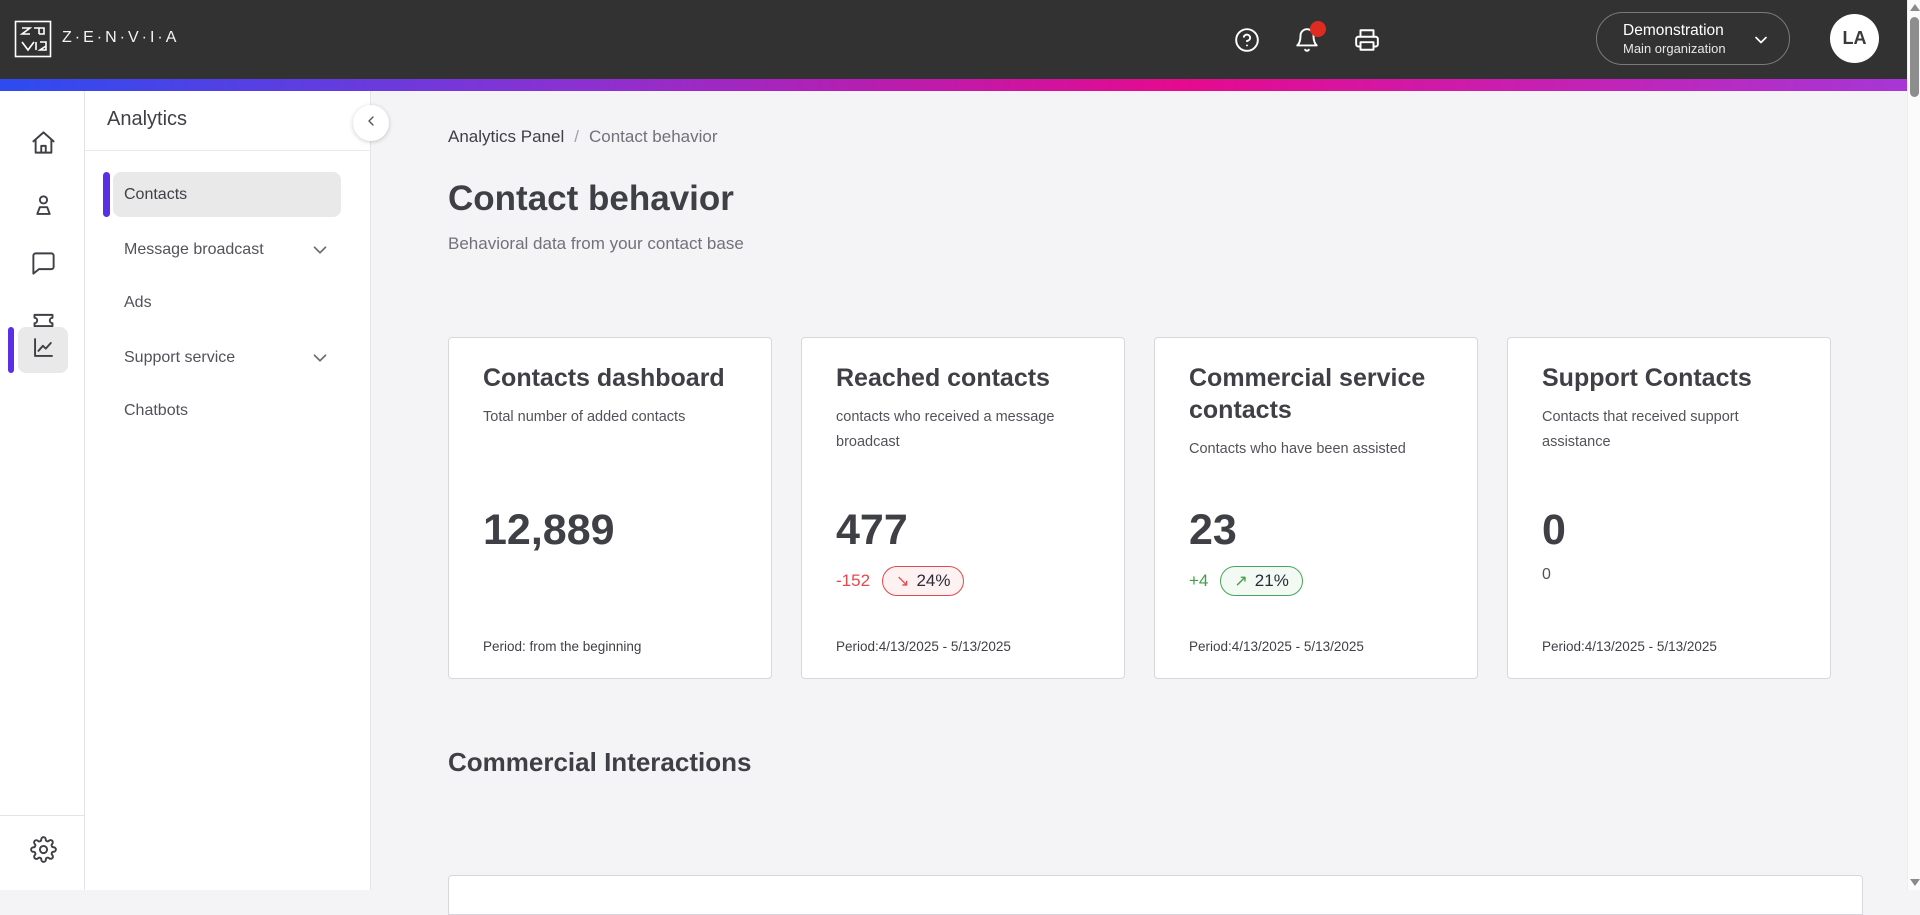 This screenshot has height=915, width=1920. What do you see at coordinates (1213, 530) in the screenshot?
I see `card-value: 23` at bounding box center [1213, 530].